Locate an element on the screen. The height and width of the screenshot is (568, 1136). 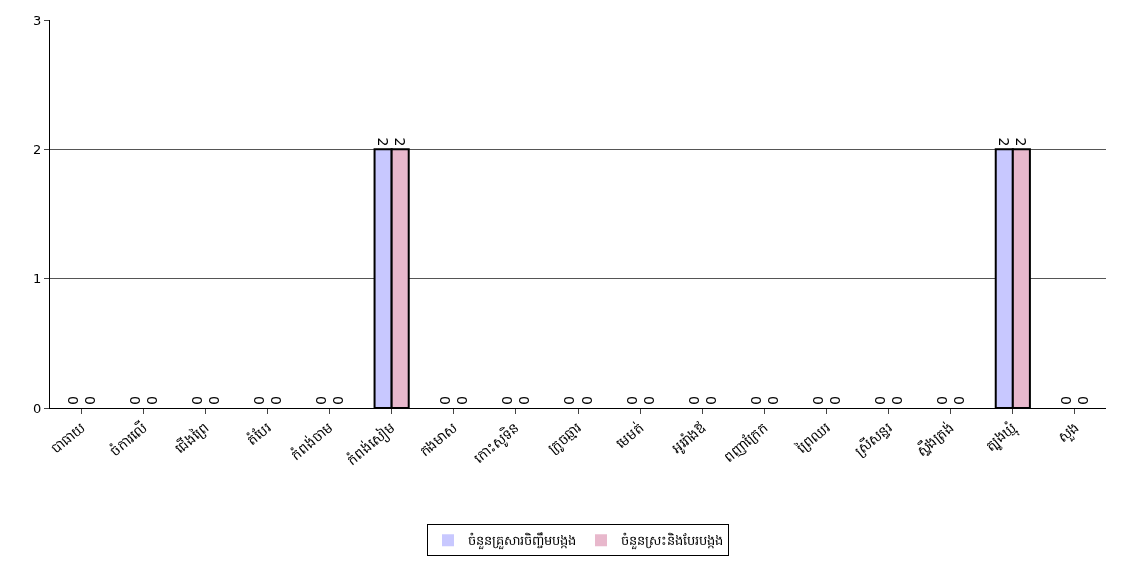
legend-label: ចំនួនស្រះនិងបែរបង្កង is located at coordinates (672, 541).